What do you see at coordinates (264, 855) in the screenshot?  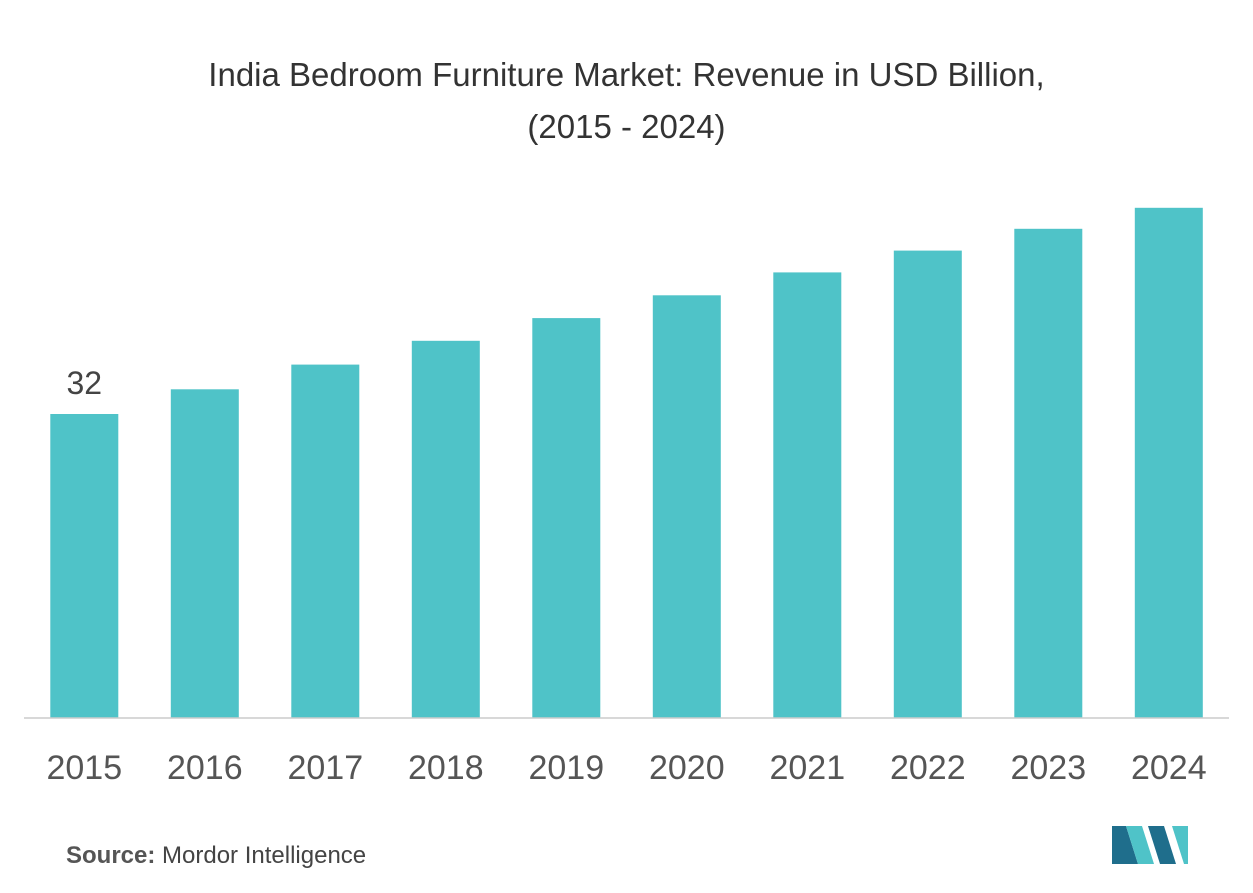 I see `source-value: Mordor Intelligence` at bounding box center [264, 855].